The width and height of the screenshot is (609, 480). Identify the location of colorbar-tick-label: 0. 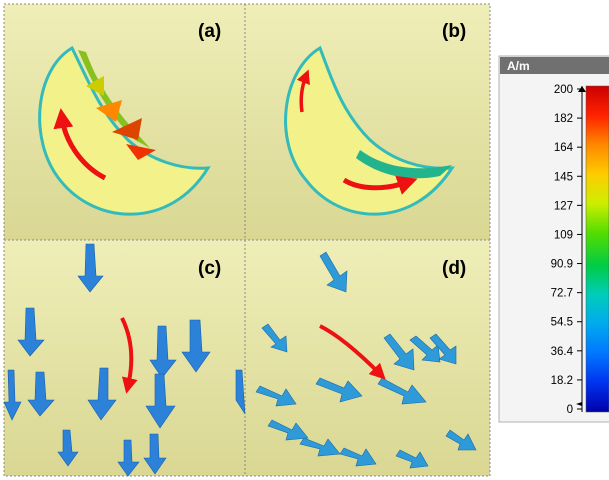
(570, 410).